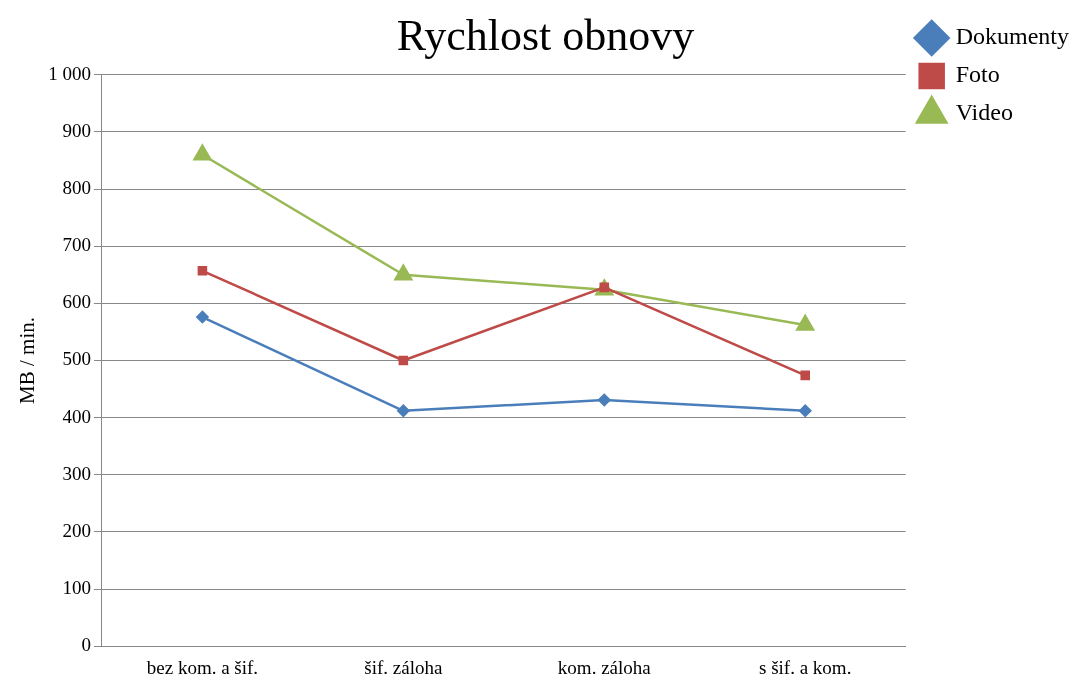 Image resolution: width=1091 pixels, height=695 pixels. Describe the element at coordinates (76, 188) in the screenshot. I see `y-tick-label: 800` at that location.